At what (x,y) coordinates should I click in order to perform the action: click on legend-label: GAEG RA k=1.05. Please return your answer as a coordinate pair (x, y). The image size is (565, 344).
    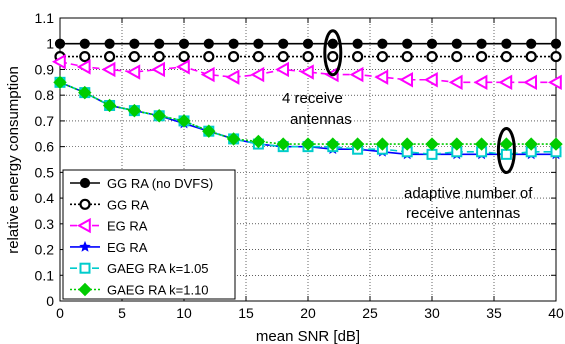
    Looking at the image, I should click on (158, 268).